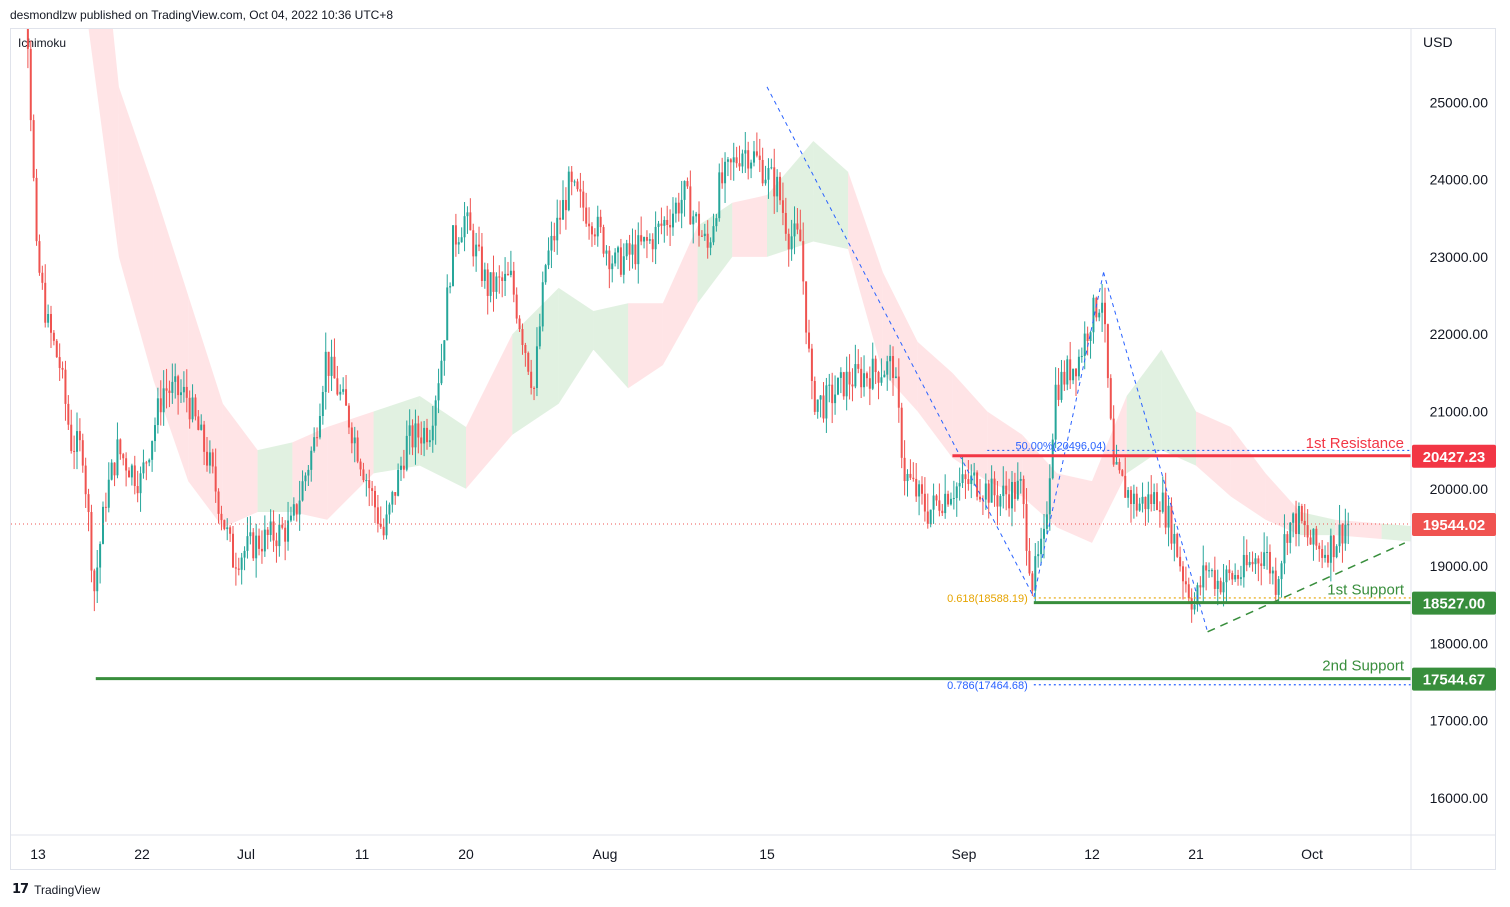  I want to click on level-price-tag-label: 17544.67, so click(1454, 680).